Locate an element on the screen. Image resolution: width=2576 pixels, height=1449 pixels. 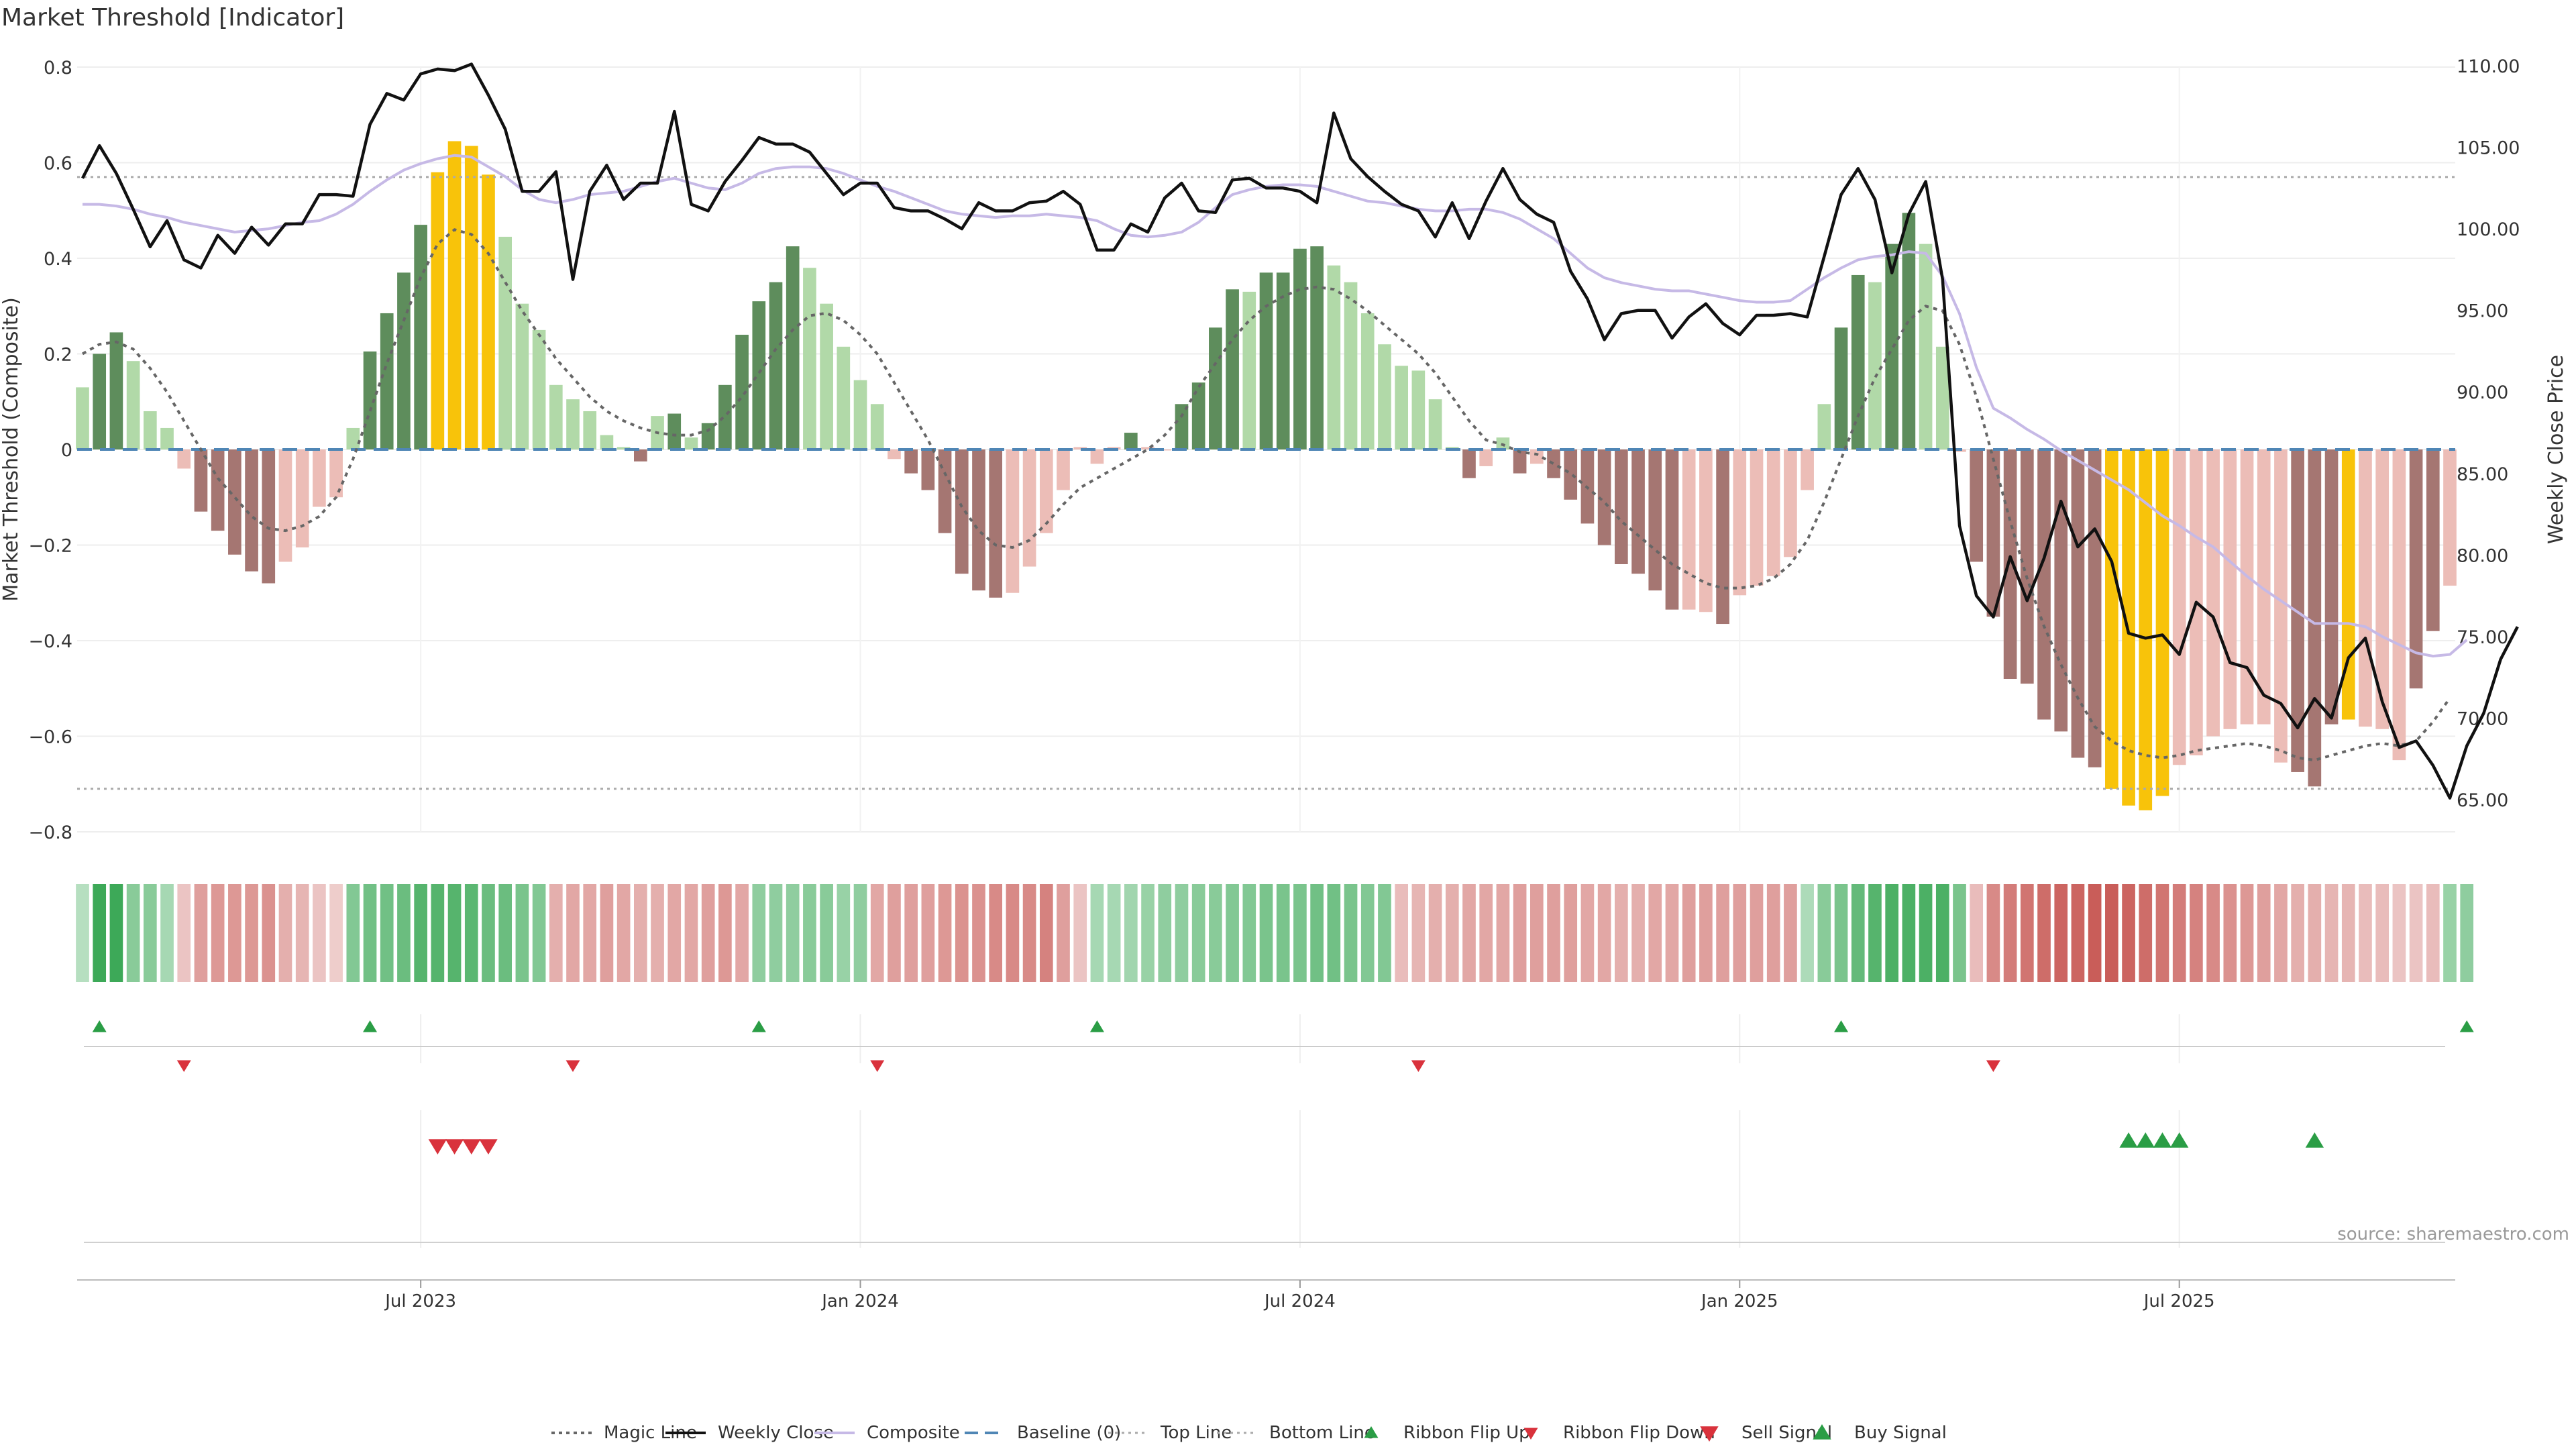
legend-item: Ribbon Flip Down is located at coordinates (1619, 1433).